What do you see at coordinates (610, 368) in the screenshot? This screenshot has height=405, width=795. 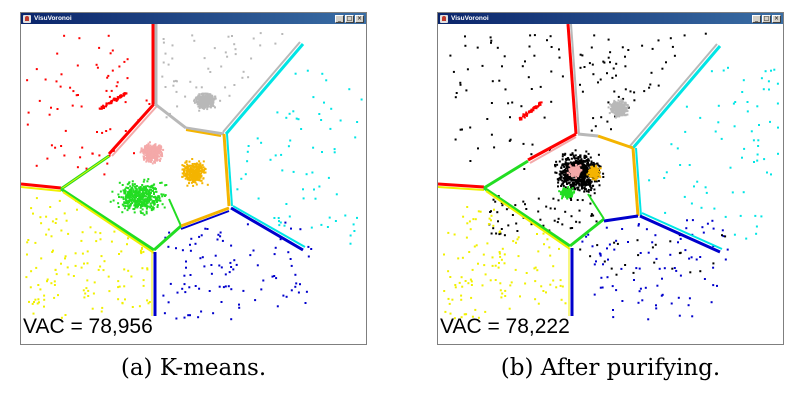 I see `caption-b: (b) After purifying.` at bounding box center [610, 368].